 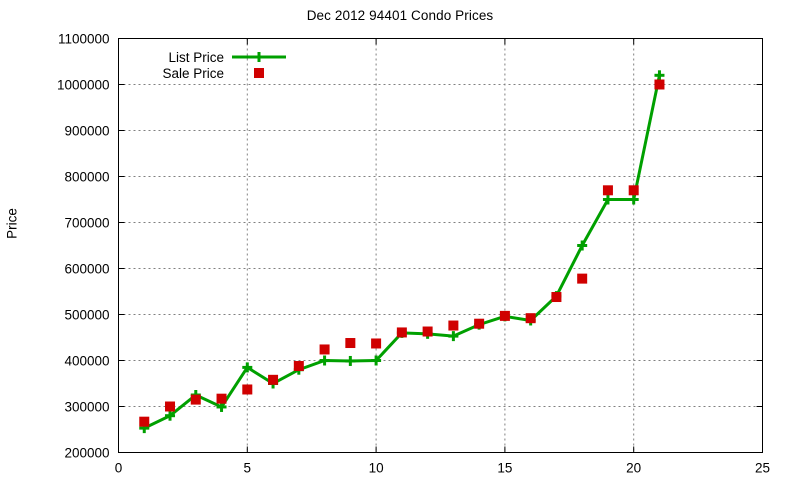 I want to click on legend-label: List Price, so click(x=196, y=57).